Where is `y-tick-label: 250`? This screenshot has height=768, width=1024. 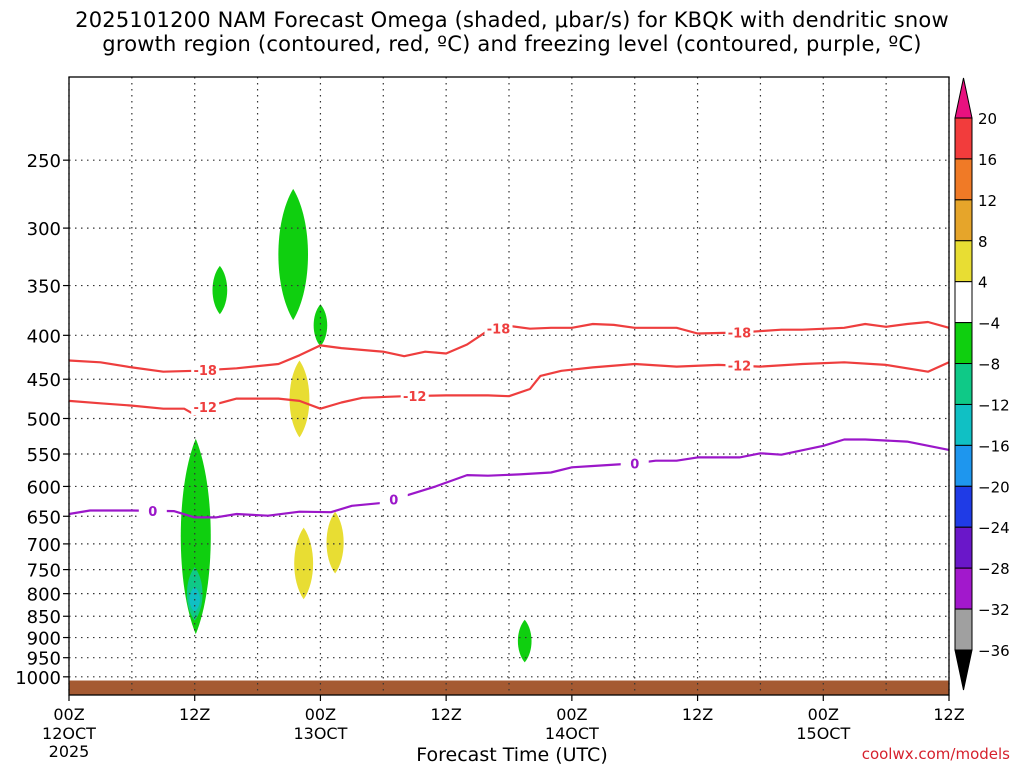 y-tick-label: 250 is located at coordinates (44, 161).